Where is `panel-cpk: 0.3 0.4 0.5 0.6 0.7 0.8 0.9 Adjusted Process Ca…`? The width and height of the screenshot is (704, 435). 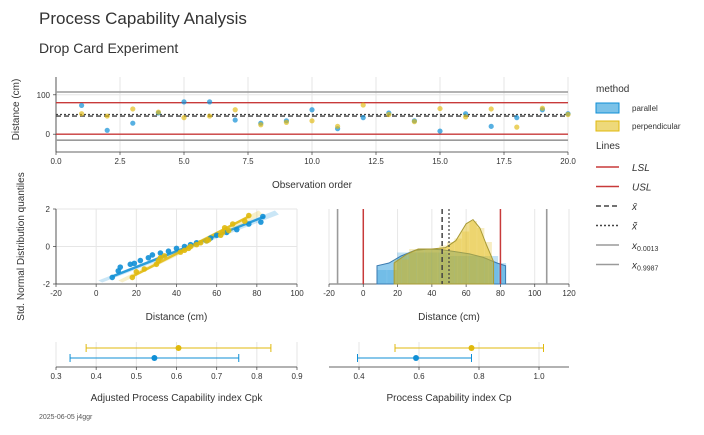
panel-cpk: 0.3 0.4 0.5 0.6 0.7 0.8 0.9 Adjusted Process Ca… is located at coordinates (176, 373).